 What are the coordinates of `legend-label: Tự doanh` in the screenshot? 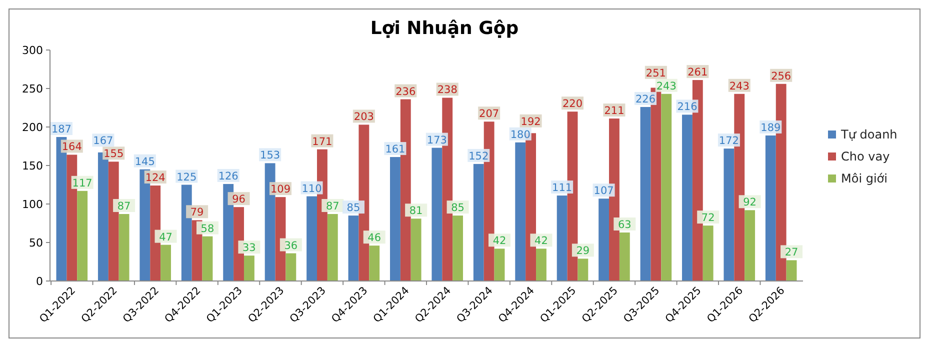 It's located at (869, 135).